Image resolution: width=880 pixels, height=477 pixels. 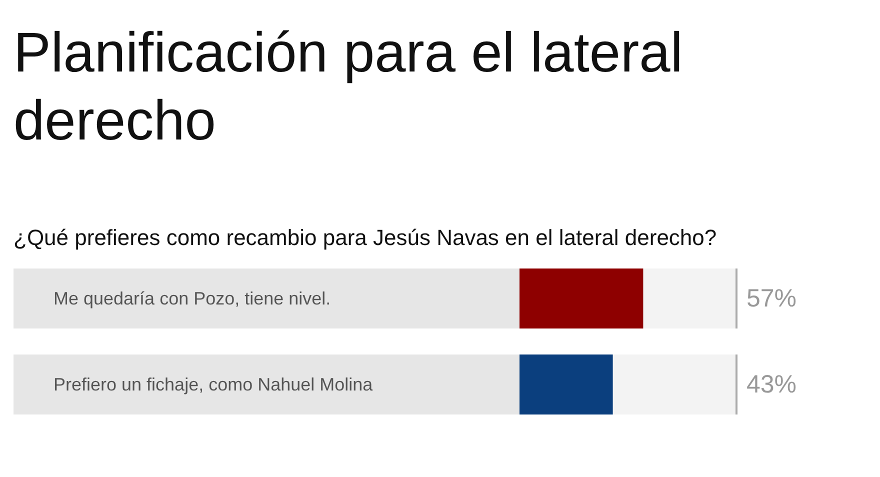 I want to click on y-tick-label: Me quedaría con Pozo, tiene nivel., so click(x=192, y=298).